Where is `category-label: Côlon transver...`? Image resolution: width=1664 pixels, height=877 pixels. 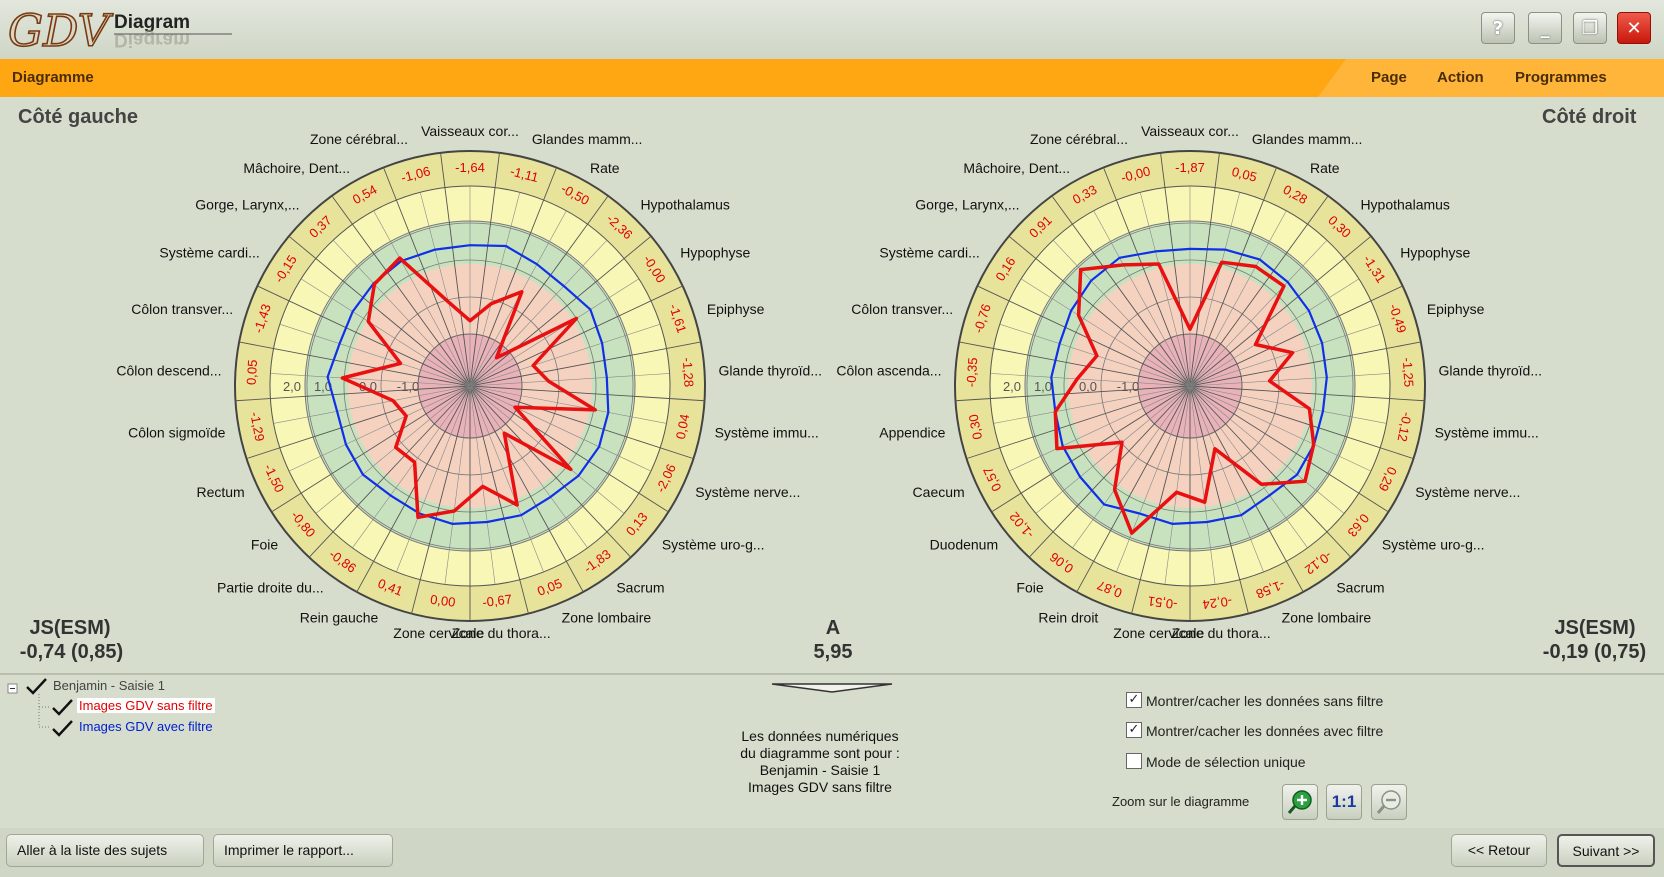 category-label: Côlon transver... is located at coordinates (182, 309).